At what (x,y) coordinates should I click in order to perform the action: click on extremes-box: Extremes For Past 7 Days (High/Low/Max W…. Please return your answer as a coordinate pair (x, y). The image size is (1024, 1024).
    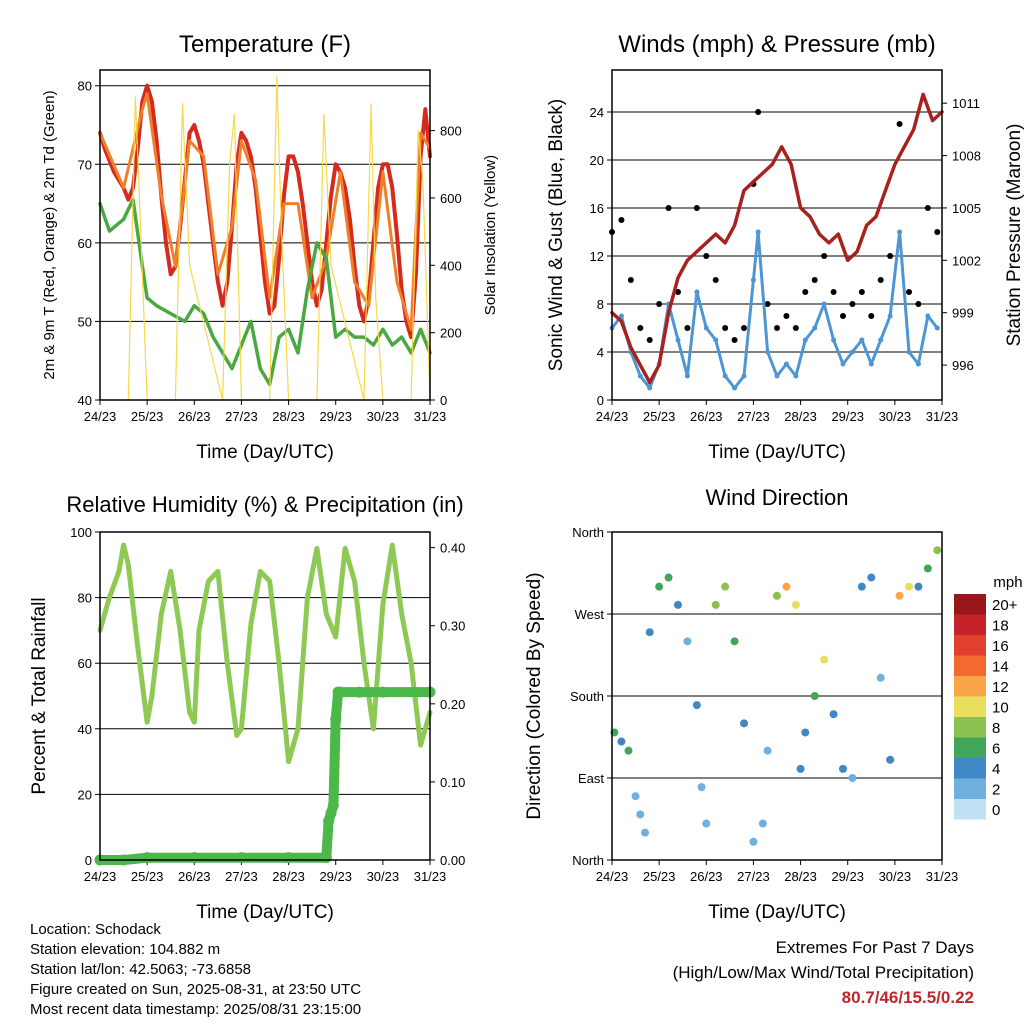
    Looking at the image, I should click on (823, 972).